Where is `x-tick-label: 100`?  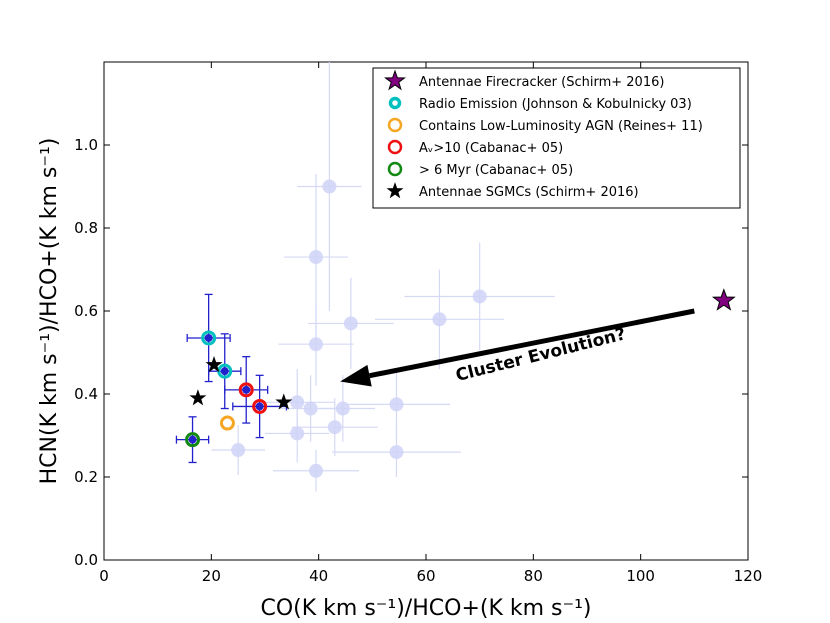 x-tick-label: 100 is located at coordinates (640, 576).